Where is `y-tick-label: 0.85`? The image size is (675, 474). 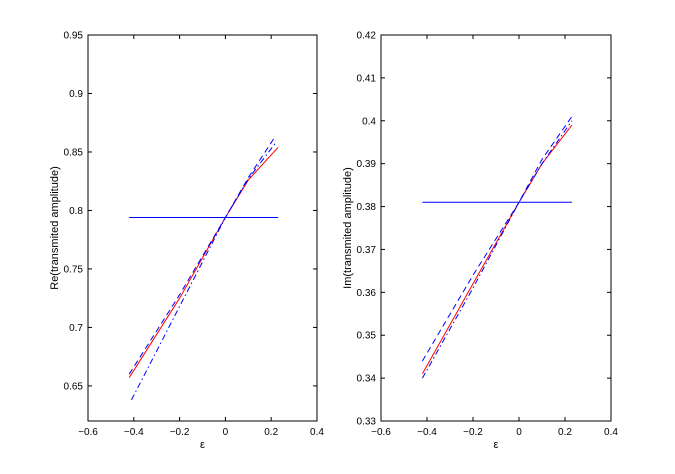 y-tick-label: 0.85 is located at coordinates (74, 152).